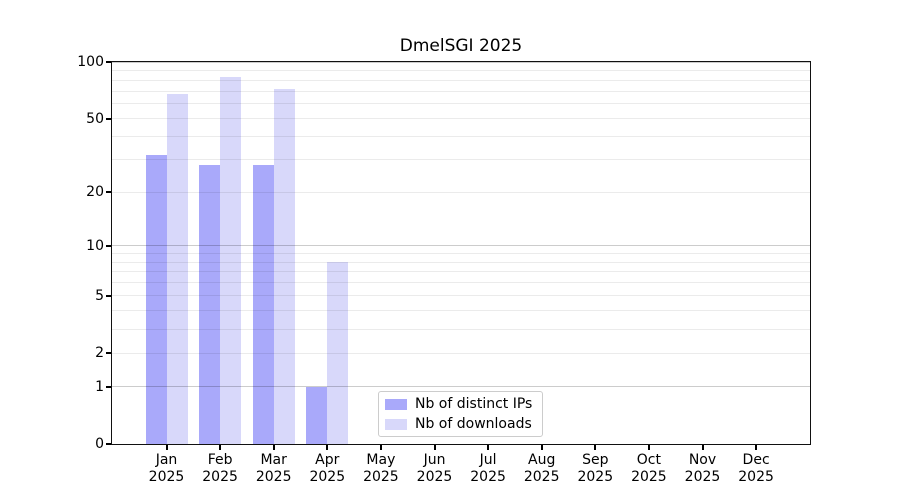 The width and height of the screenshot is (900, 500). I want to click on x-tick-jul, so click(488, 447).